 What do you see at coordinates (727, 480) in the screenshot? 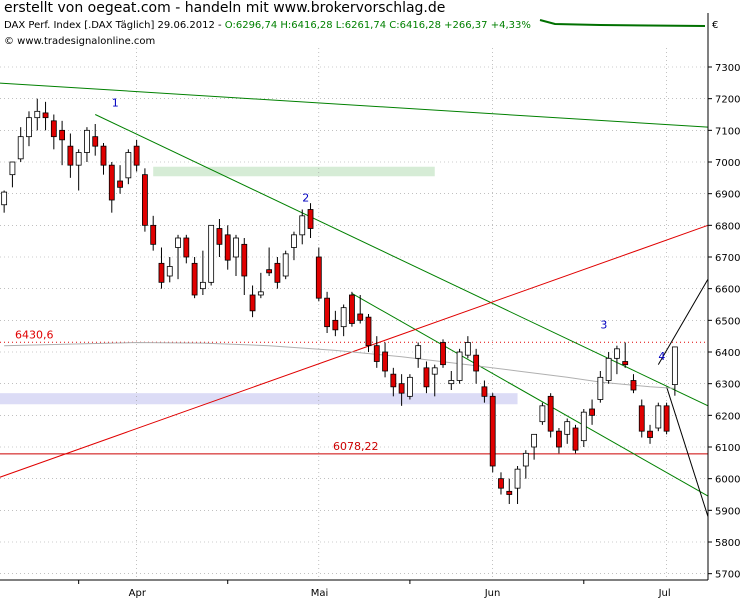
I see `y-tick-label: 6000` at bounding box center [727, 480].